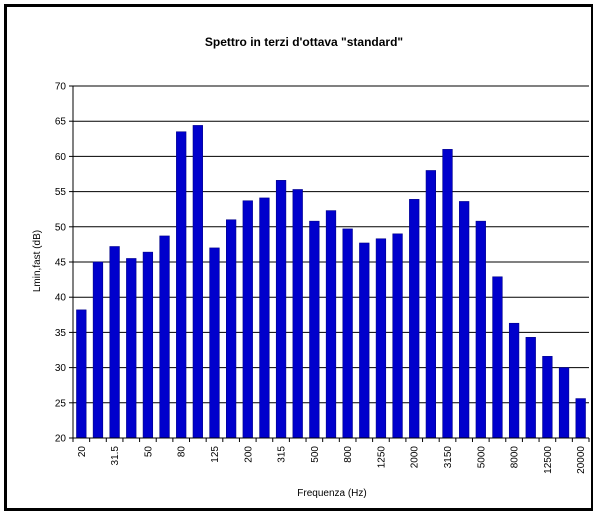 This screenshot has width=597, height=515. Describe the element at coordinates (480, 329) in the screenshot. I see `bar-5000-hz` at that location.